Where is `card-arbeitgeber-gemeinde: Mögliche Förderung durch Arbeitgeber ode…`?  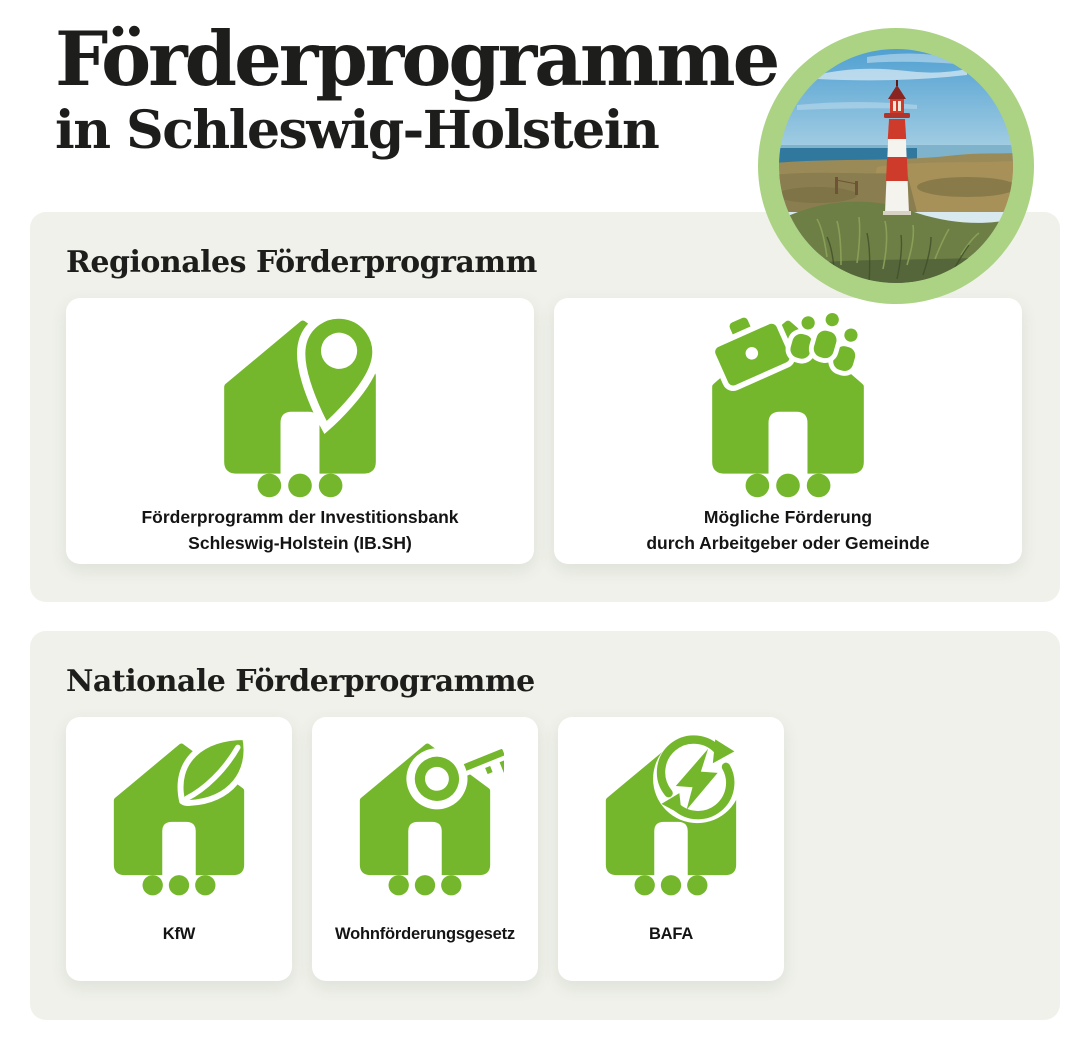 card-arbeitgeber-gemeinde: Mögliche Förderung durch Arbeitgeber ode… is located at coordinates (788, 431).